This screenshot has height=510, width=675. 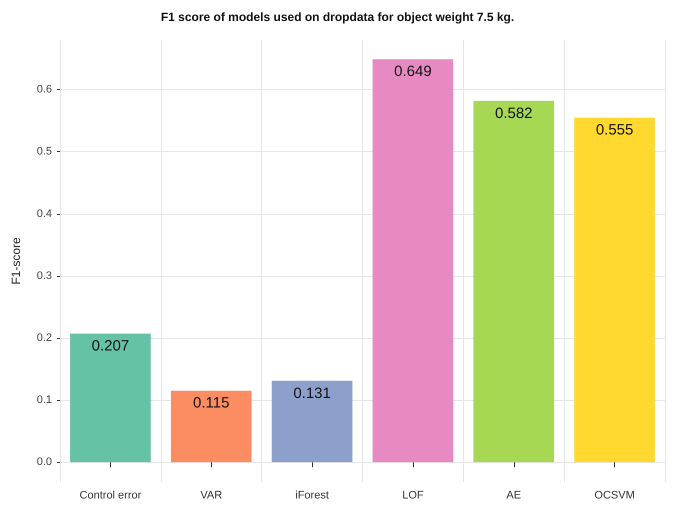 I want to click on chart-title: F1 score of models used on dropdata for object weight 7.5 kg., so click(x=337, y=17).